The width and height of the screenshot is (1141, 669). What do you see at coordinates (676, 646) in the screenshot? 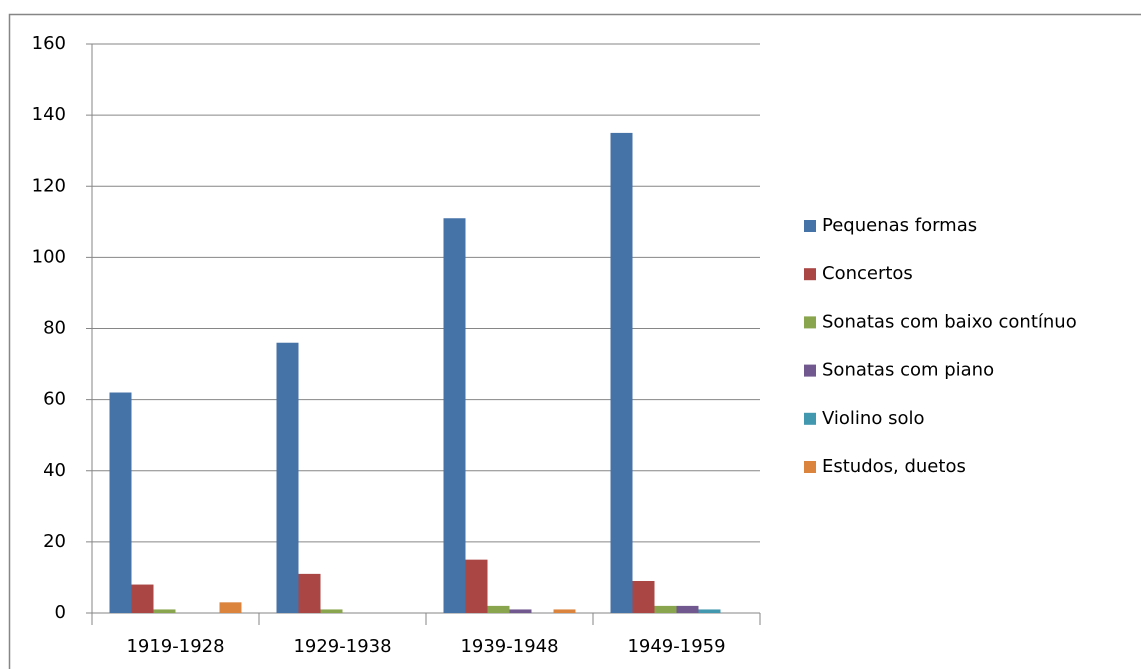
I see `x-tick-label: 1949-1959` at bounding box center [676, 646].